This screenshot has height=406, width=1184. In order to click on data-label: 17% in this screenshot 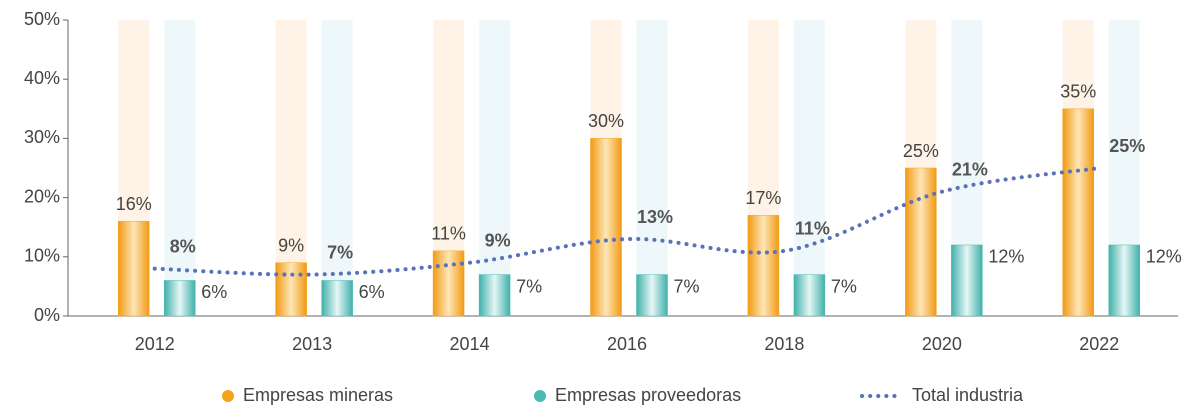, I will do `click(763, 198)`.